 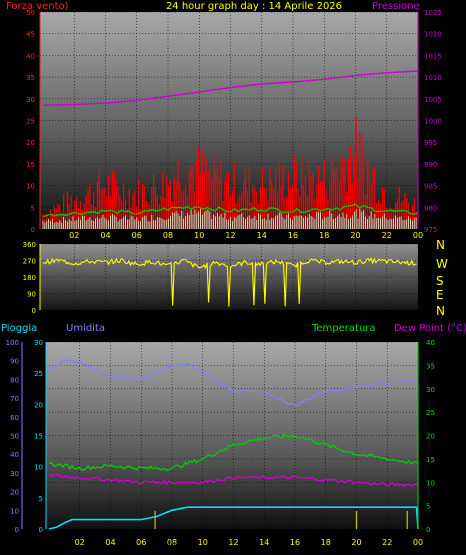 What do you see at coordinates (254, 6) in the screenshot?
I see `chart-title: 24 hour graph day : 14 Aprile 2026` at bounding box center [254, 6].